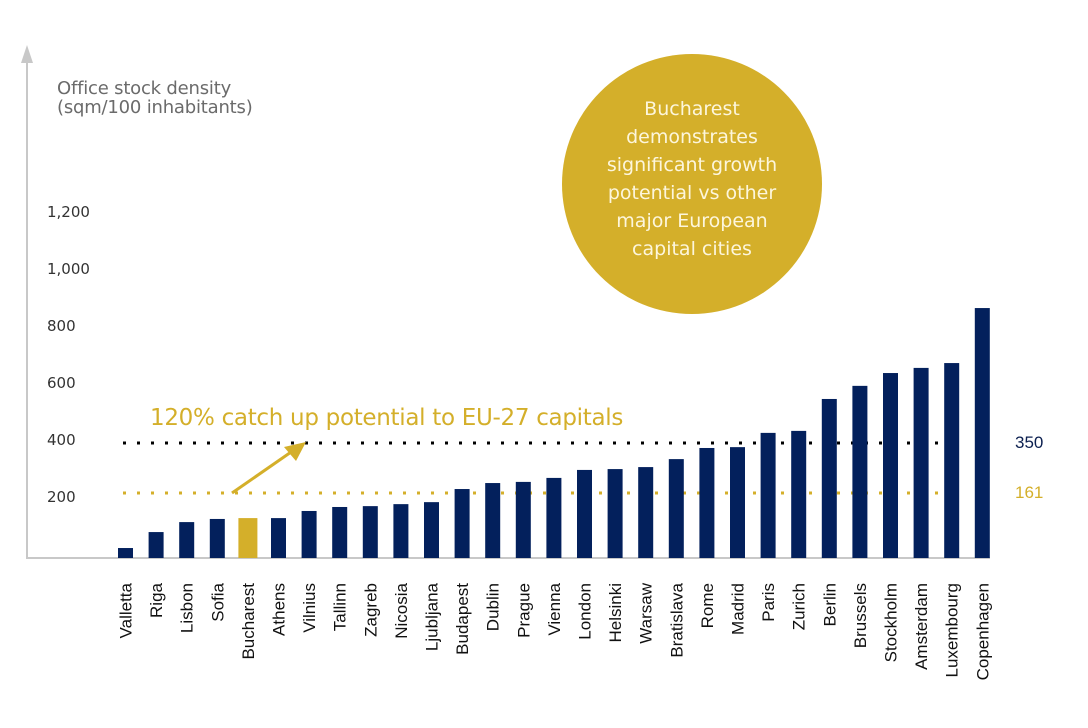  What do you see at coordinates (891, 622) in the screenshot?
I see `x-tick-label: Stockholm` at bounding box center [891, 622].